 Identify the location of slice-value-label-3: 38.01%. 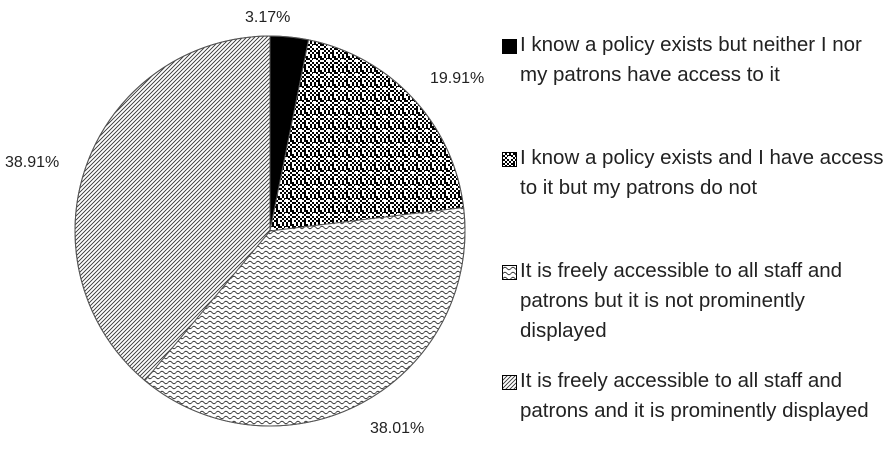
(397, 428).